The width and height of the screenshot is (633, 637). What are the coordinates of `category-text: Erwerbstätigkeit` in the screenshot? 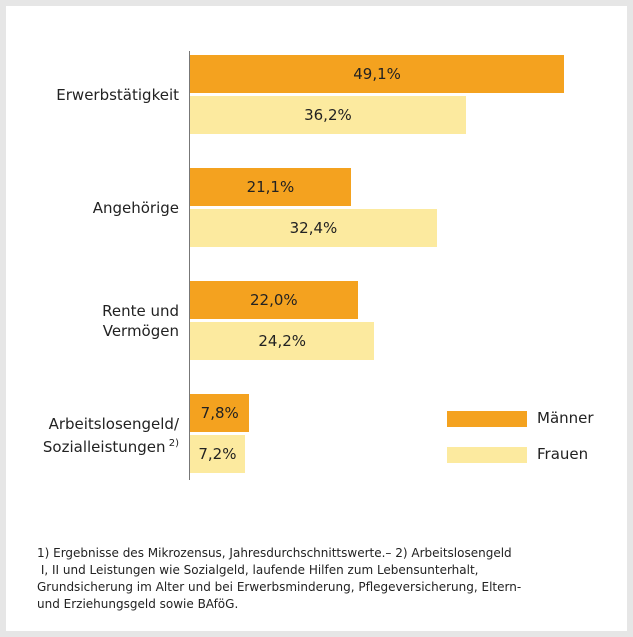 It's located at (117, 95).